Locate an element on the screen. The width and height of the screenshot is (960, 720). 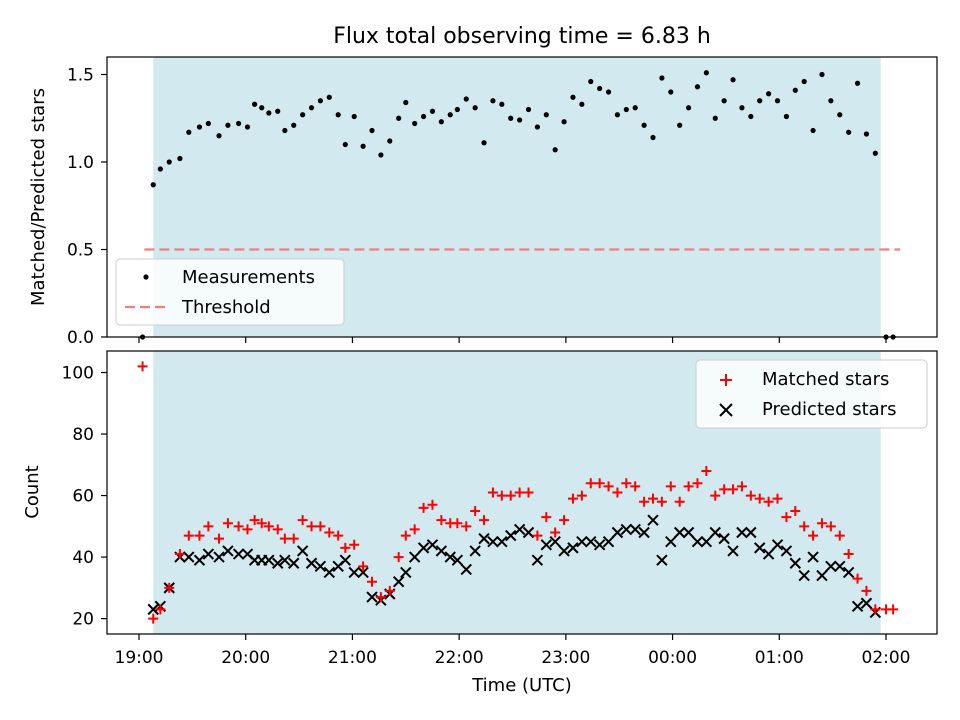
y-tick-label: 0.5 is located at coordinates (80, 251).